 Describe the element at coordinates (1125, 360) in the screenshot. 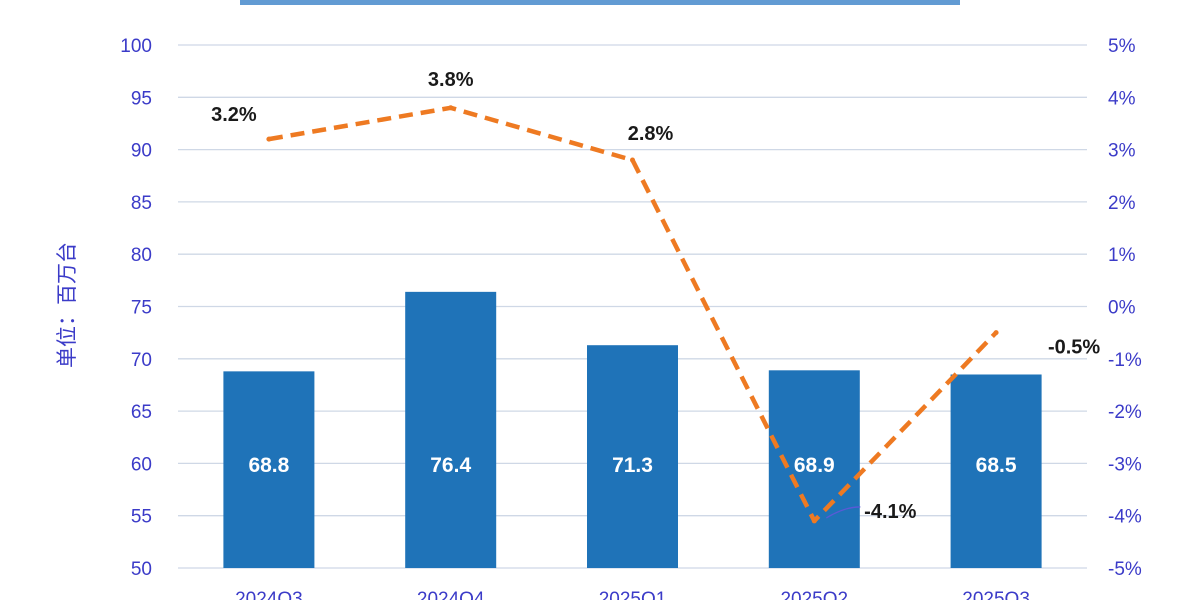

I see `y-right-tick-label: -1%` at that location.